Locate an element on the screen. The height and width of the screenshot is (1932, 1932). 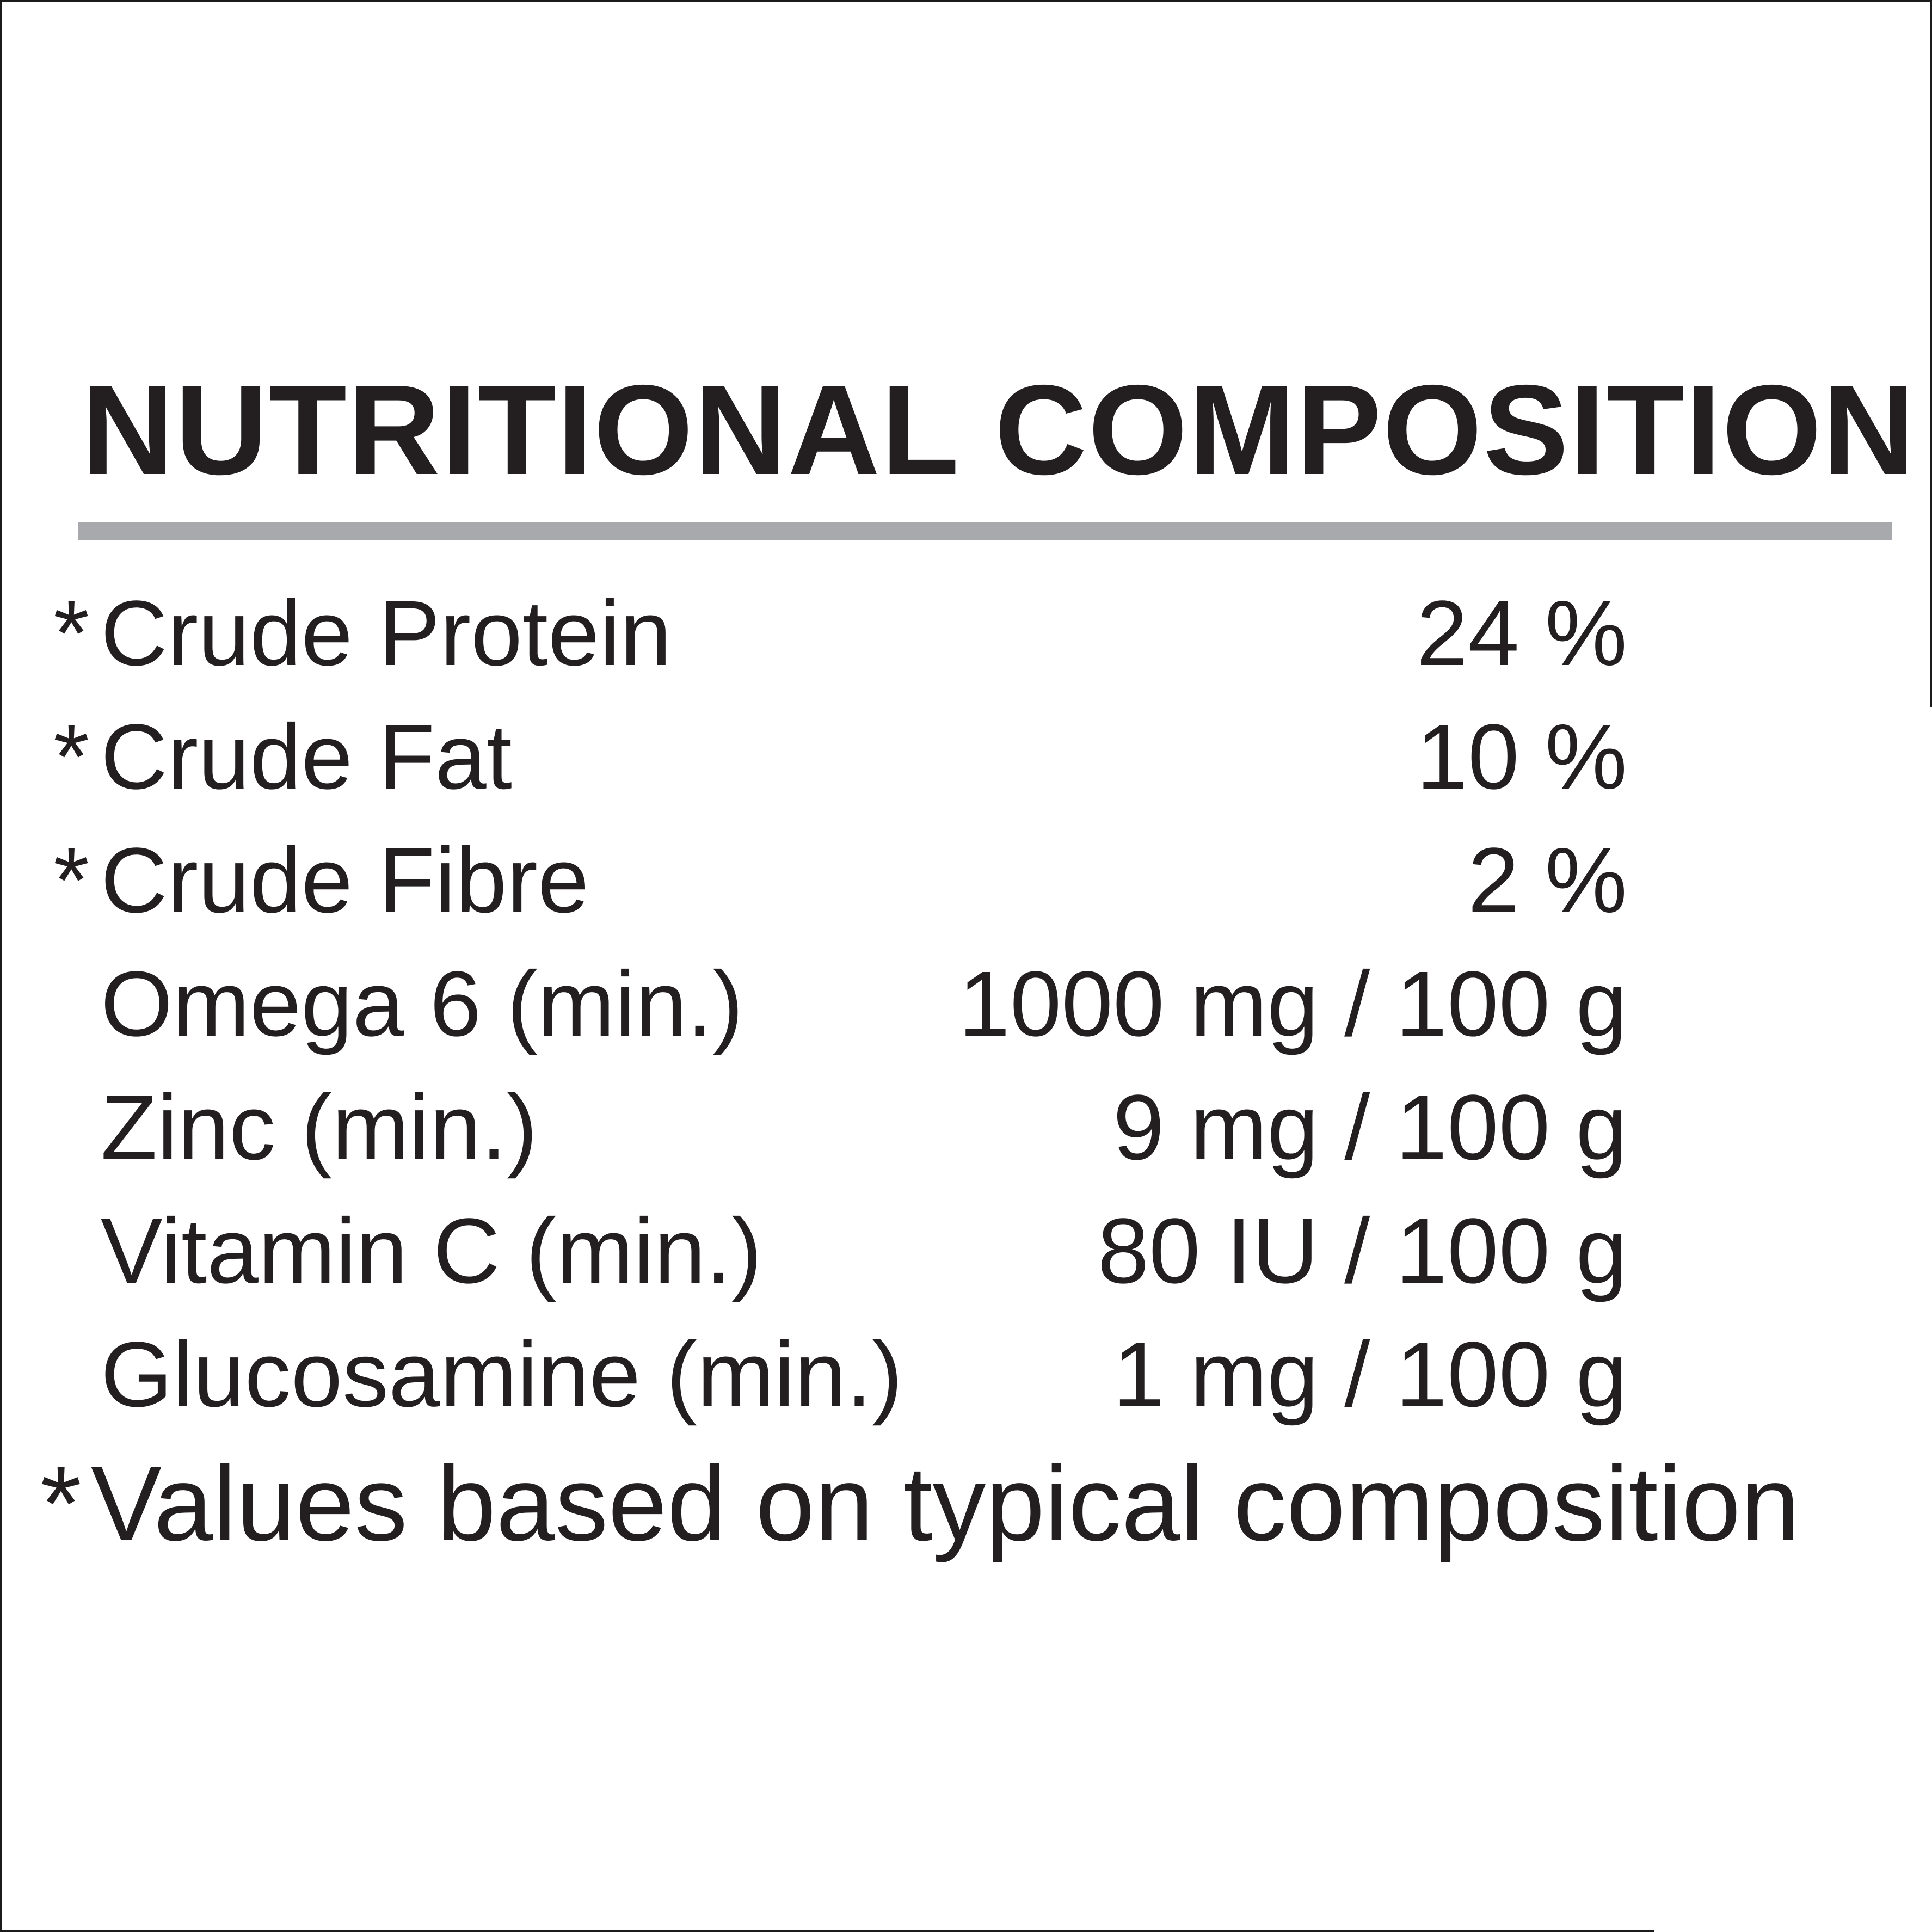
page-border-right is located at coordinates (1931, 353).